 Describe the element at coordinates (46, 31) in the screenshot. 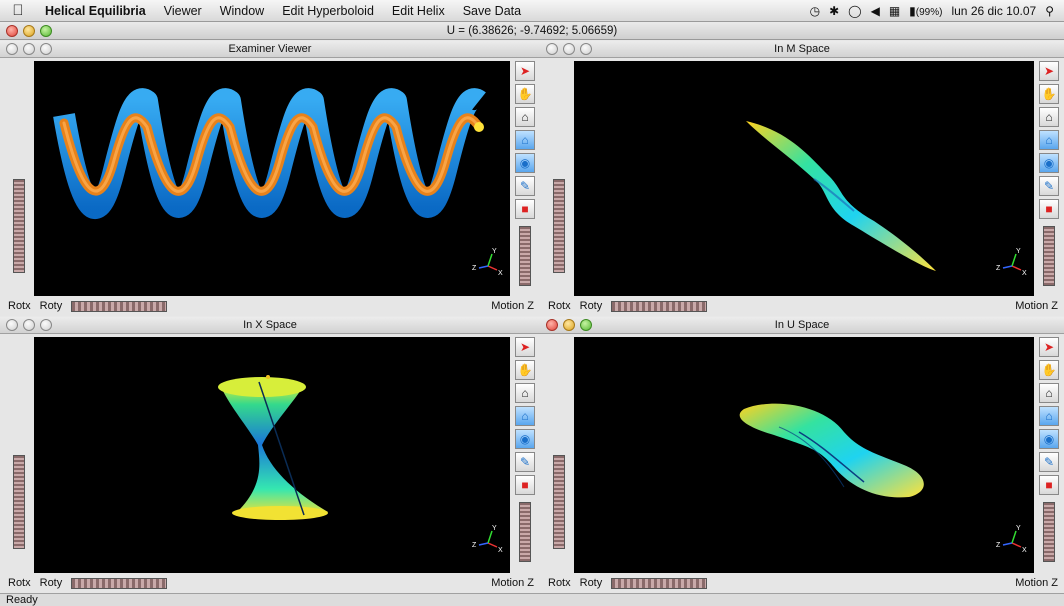

I see `zoom-button` at that location.